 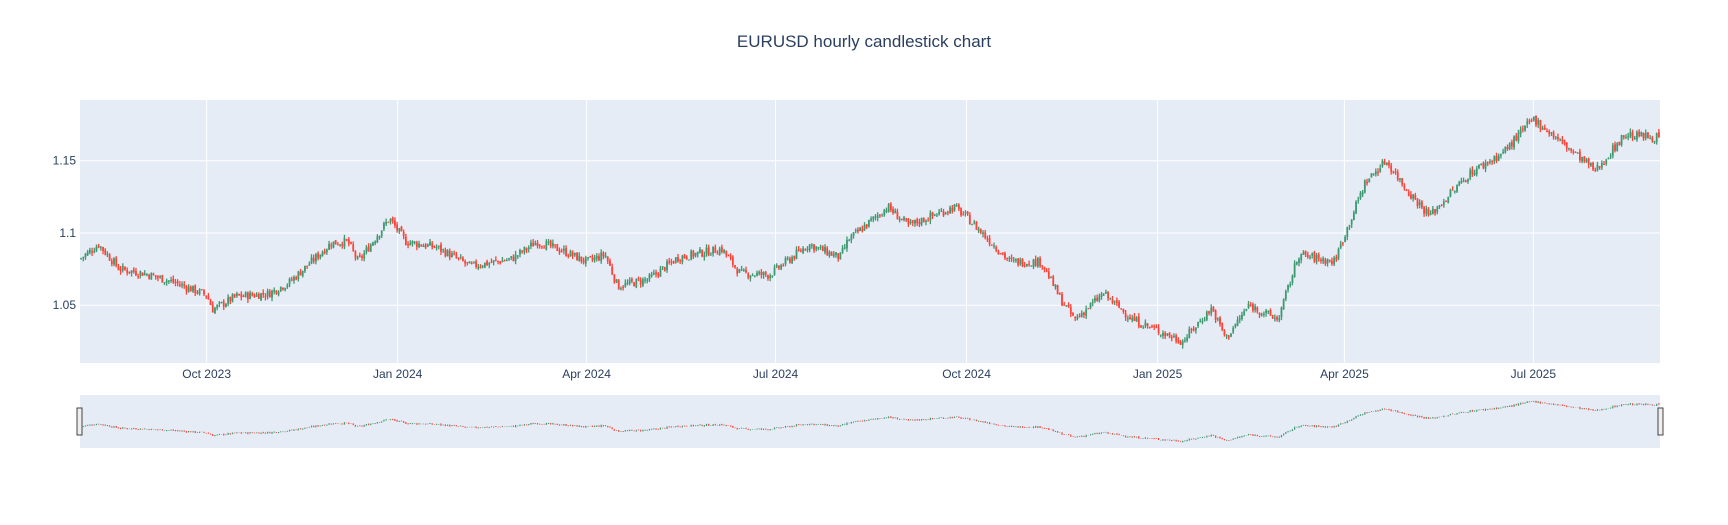 I want to click on rangeslider-background, so click(x=870, y=421).